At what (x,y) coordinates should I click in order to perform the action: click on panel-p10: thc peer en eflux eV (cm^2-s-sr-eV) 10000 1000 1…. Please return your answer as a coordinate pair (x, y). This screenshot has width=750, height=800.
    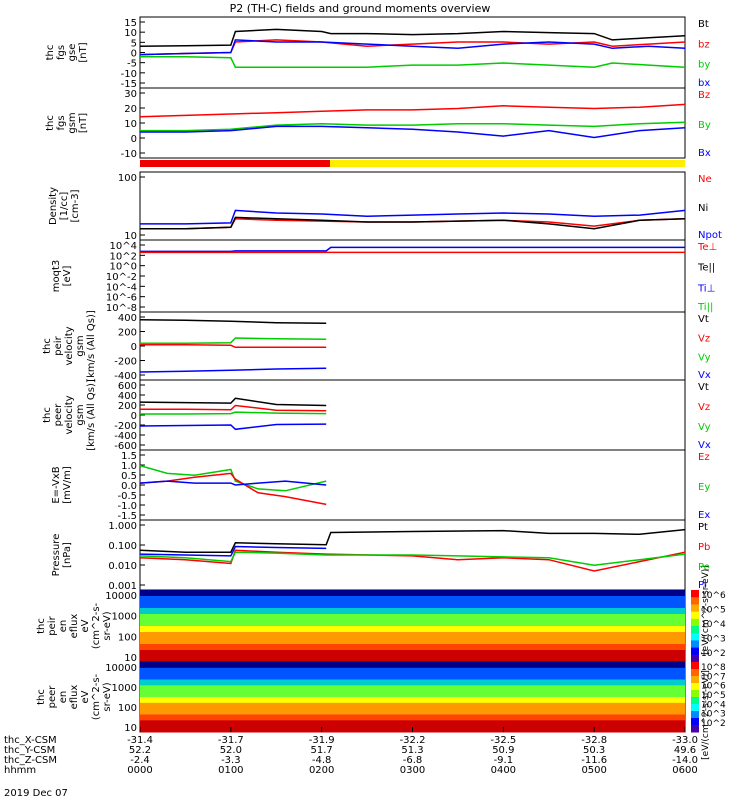
    Looking at the image, I should click on (381, 697).